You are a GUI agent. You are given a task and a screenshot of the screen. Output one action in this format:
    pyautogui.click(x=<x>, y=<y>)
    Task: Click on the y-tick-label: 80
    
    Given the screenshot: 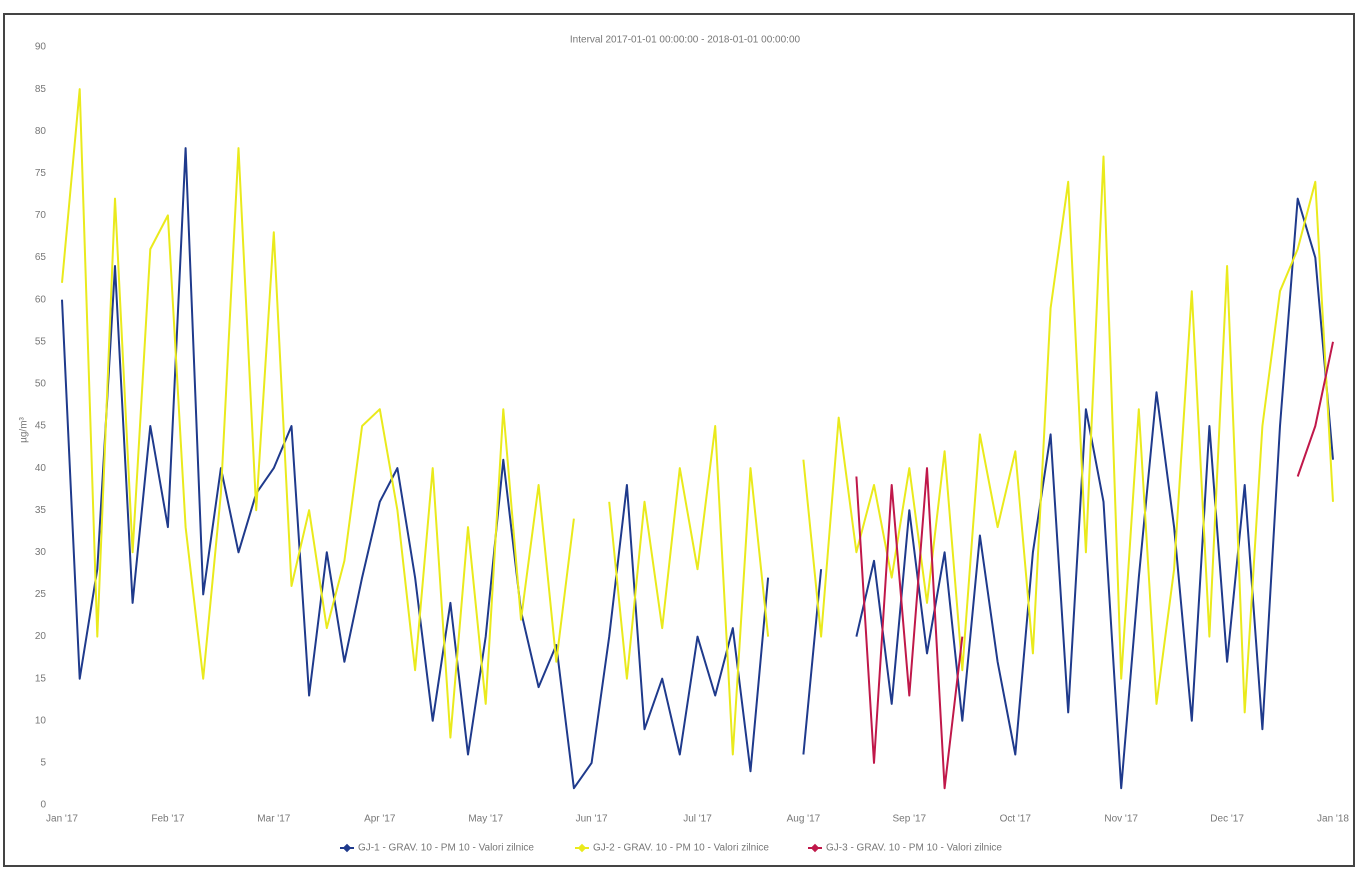 What is the action you would take?
    pyautogui.click(x=41, y=131)
    